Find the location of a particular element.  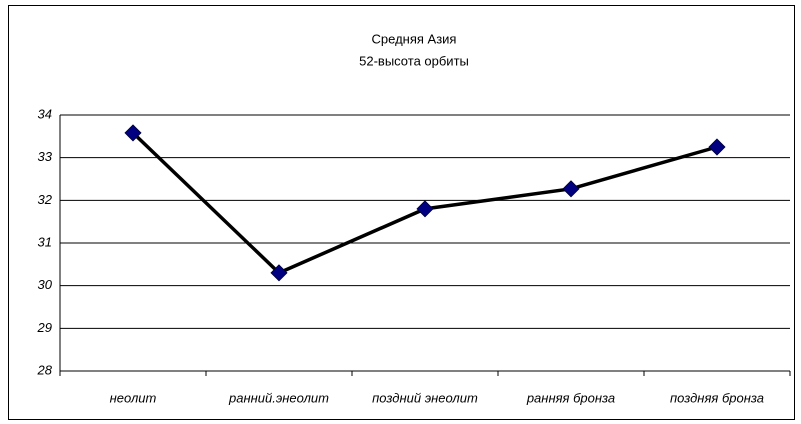

y-tick-label: 34 is located at coordinates (45, 113).